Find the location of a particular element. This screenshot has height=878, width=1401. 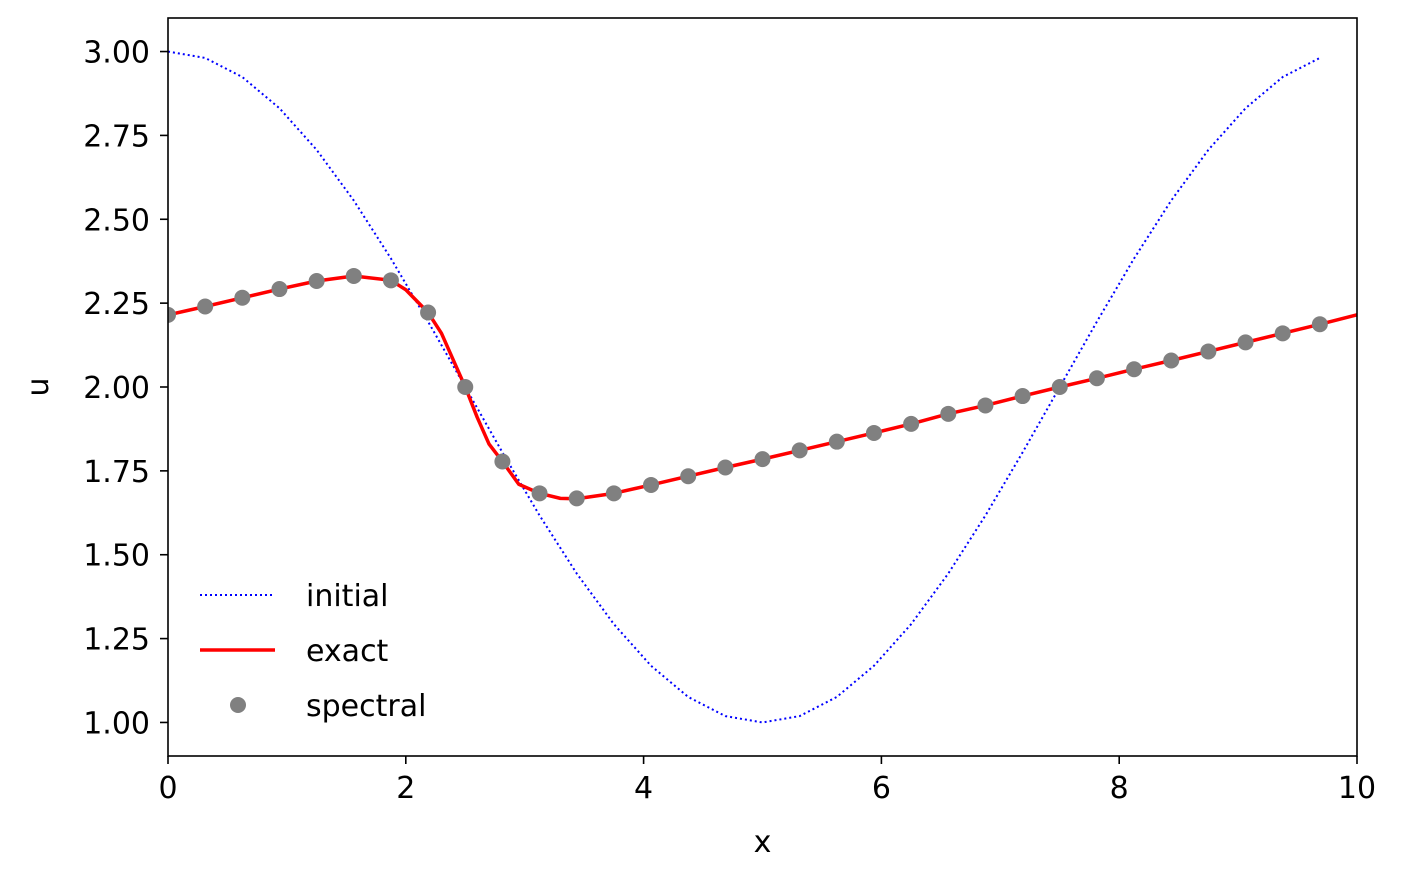

x-axis-label: x is located at coordinates (763, 842).